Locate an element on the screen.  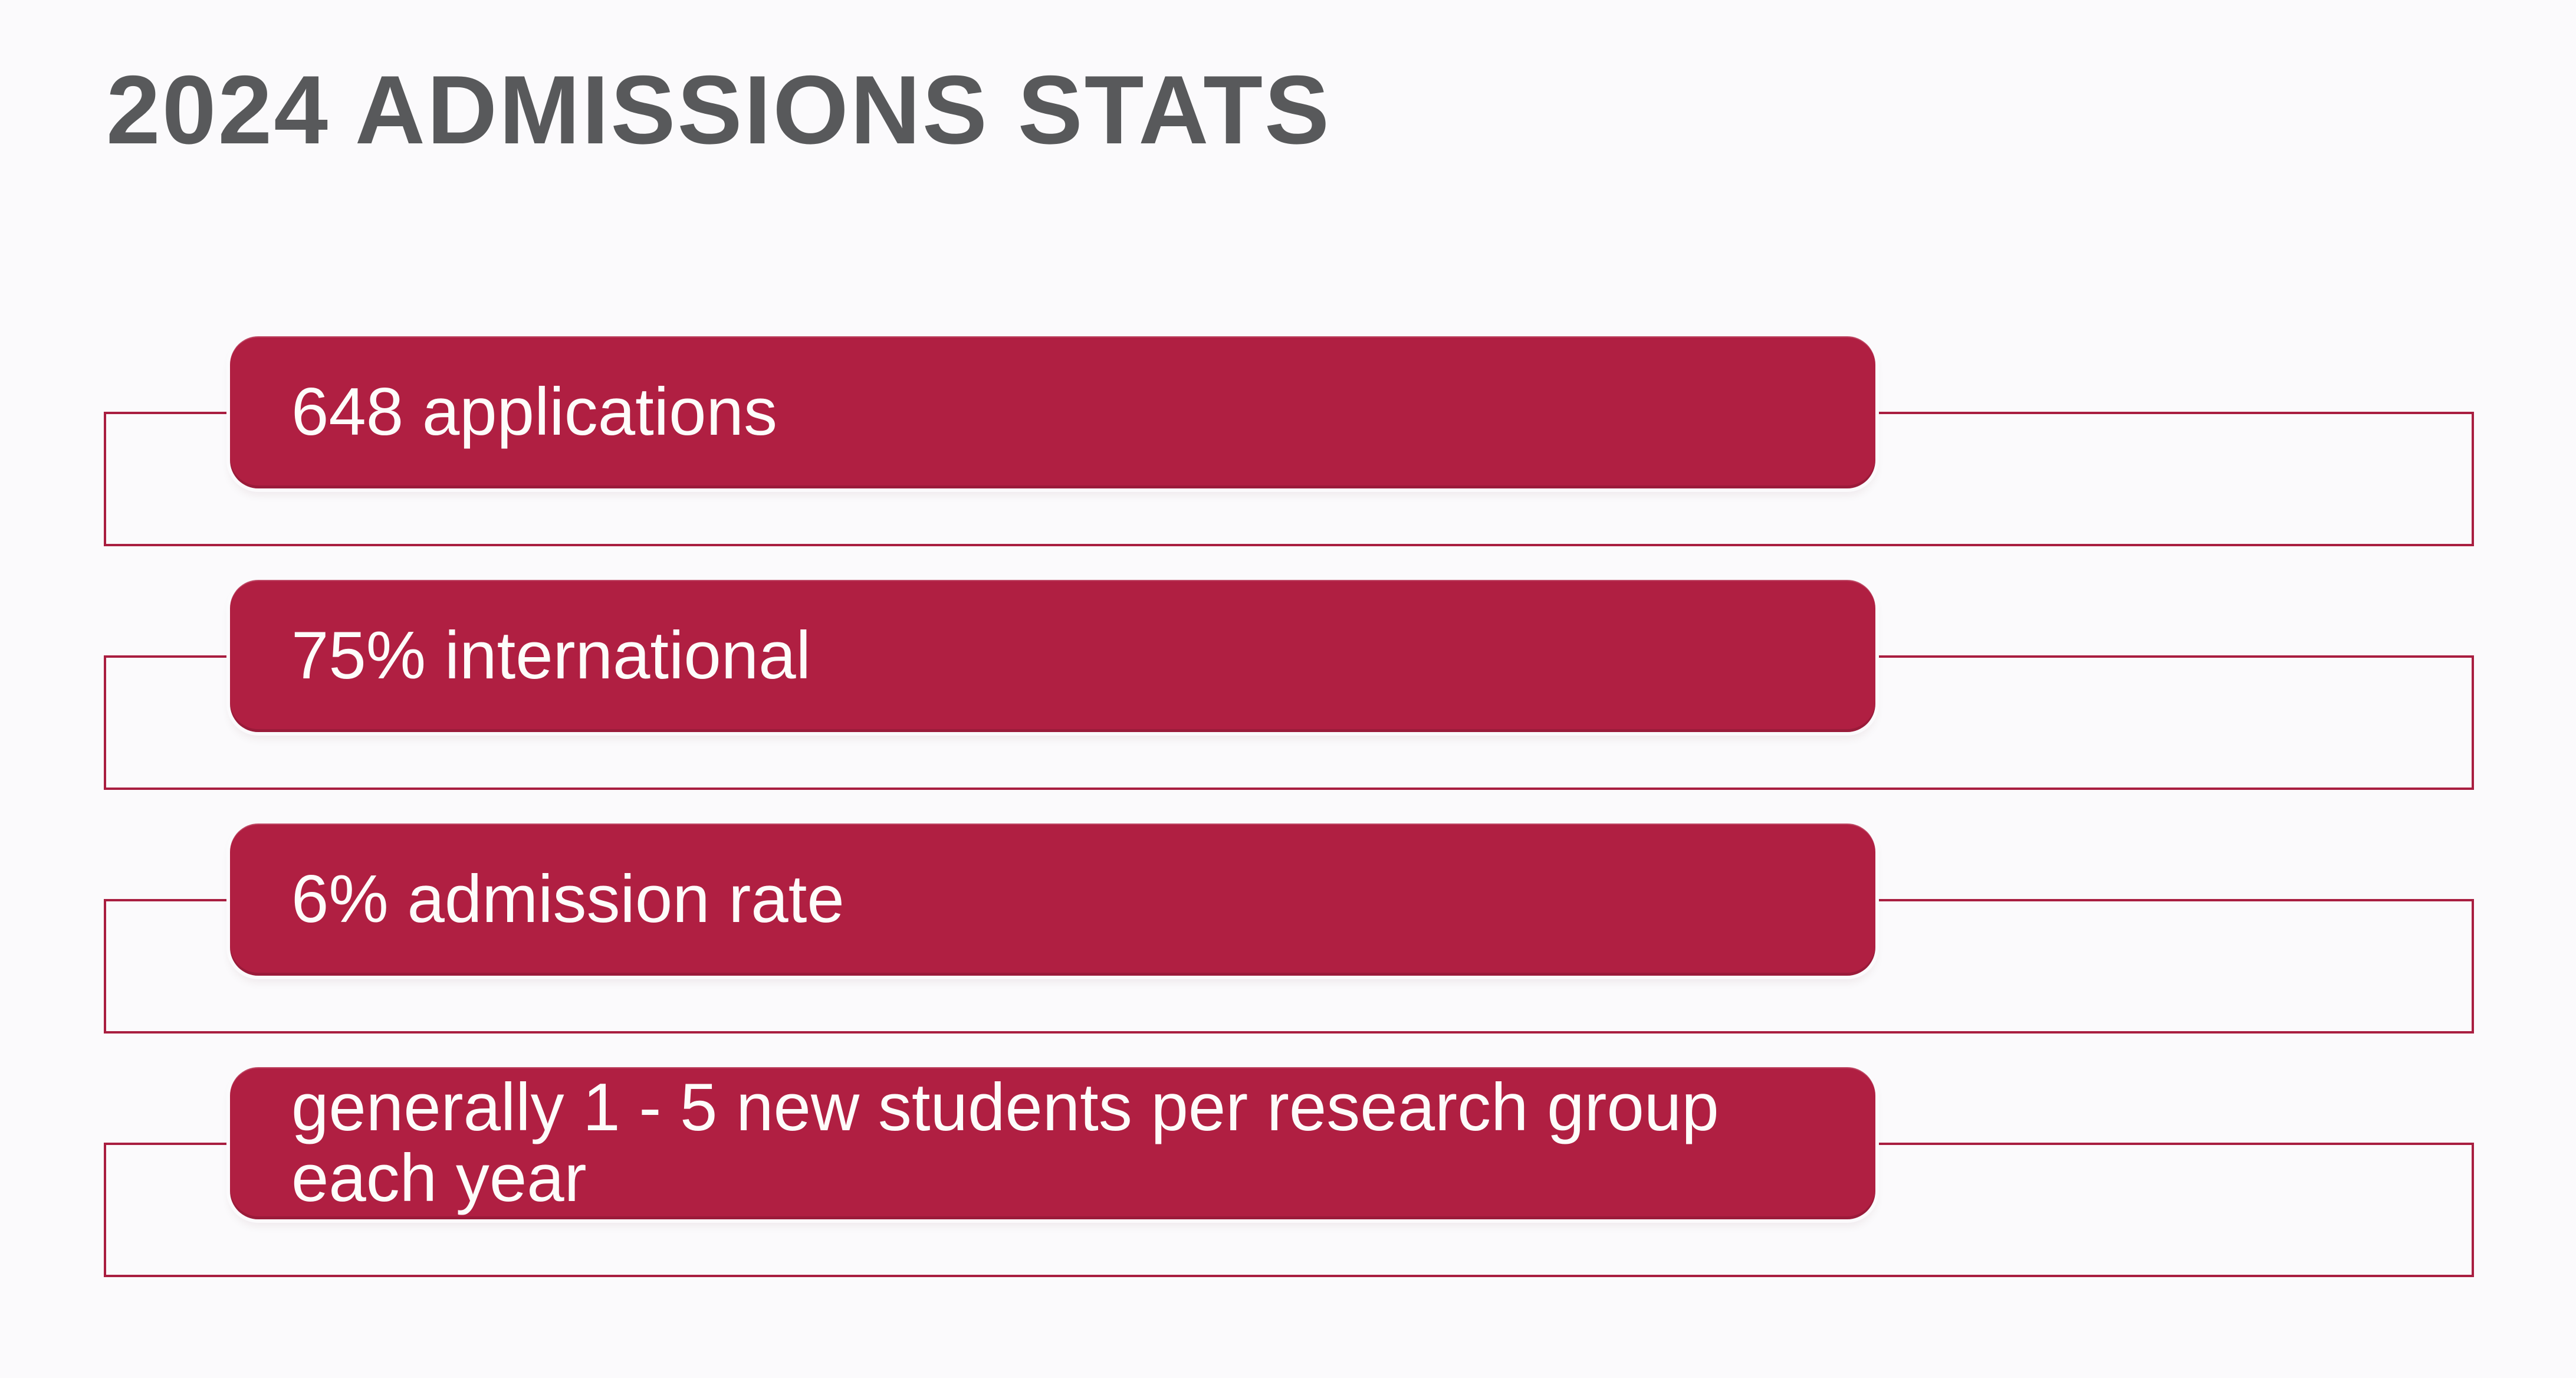
stat-label: 6% admission rate is located at coordinates (568, 899).